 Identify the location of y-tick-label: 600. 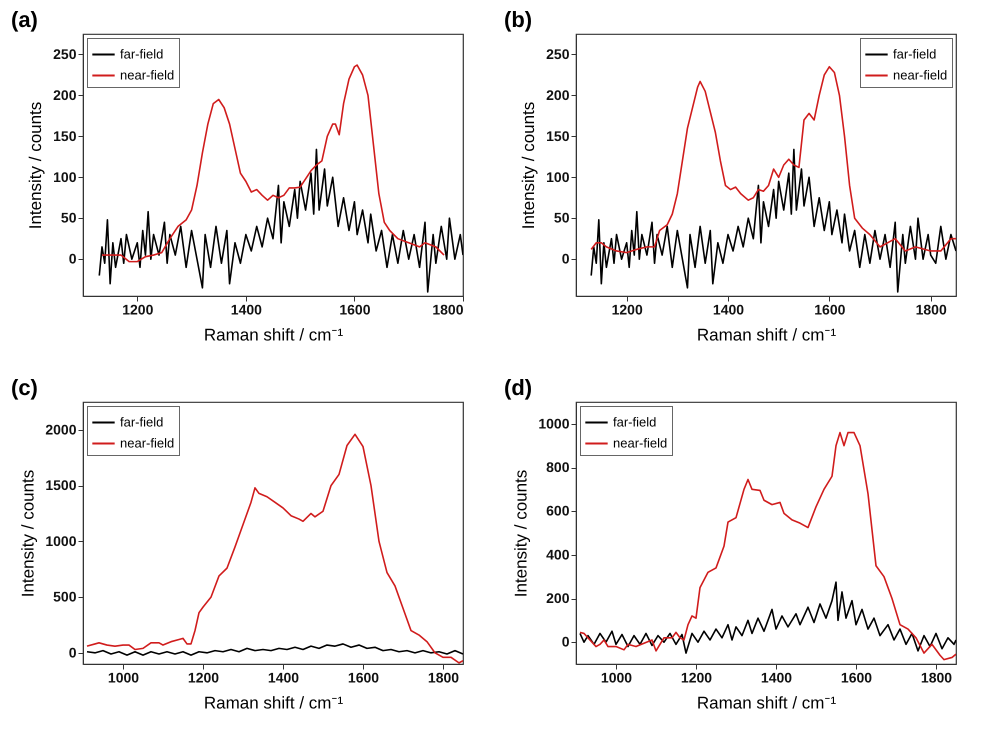
(558, 510).